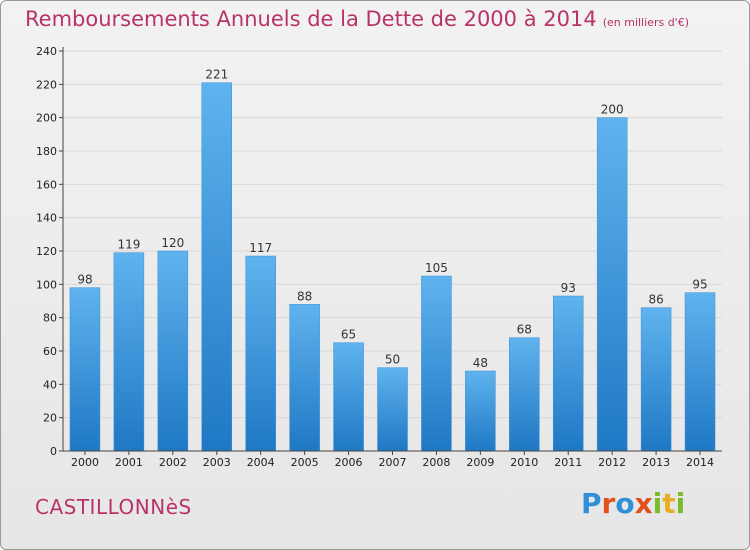 The image size is (750, 550). Describe the element at coordinates (612, 110) in the screenshot. I see `data-label: 200` at that location.